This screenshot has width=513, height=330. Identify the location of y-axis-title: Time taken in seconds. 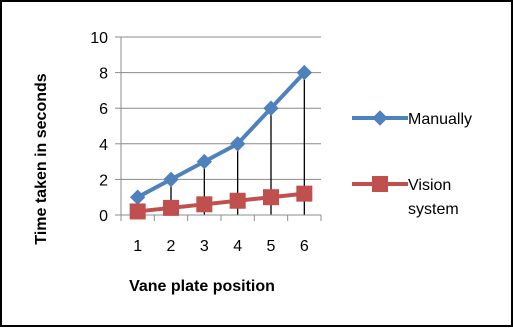
(41, 158).